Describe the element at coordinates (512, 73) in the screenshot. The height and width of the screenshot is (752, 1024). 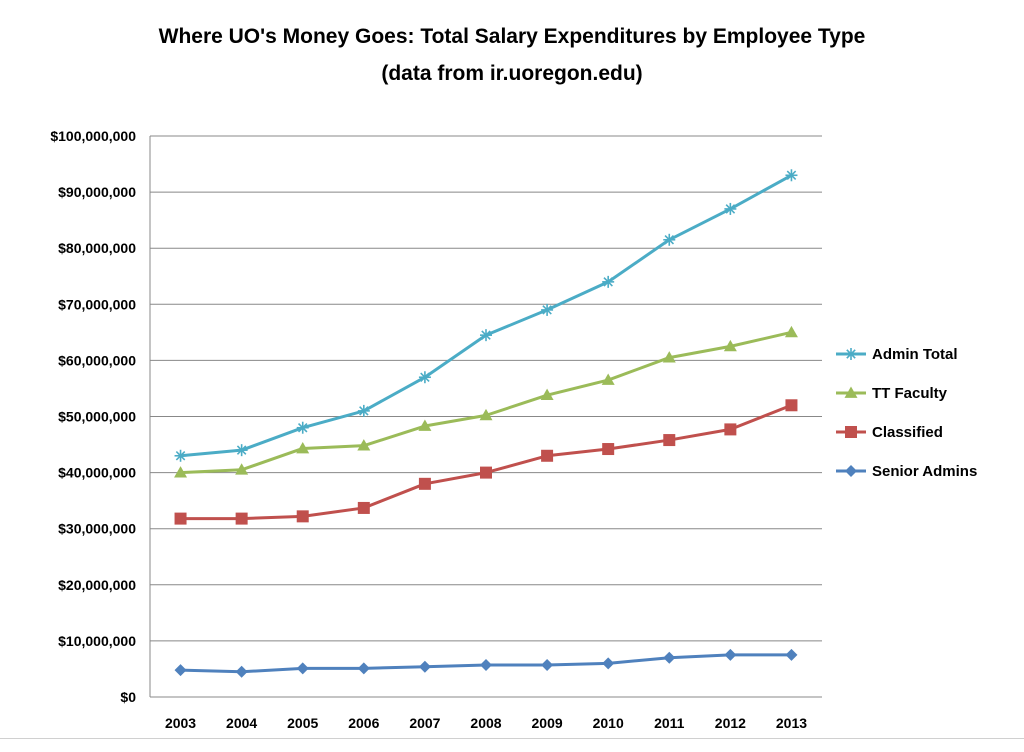
I see `chart-subtitle: (data from ir.uoregon.edu)` at that location.